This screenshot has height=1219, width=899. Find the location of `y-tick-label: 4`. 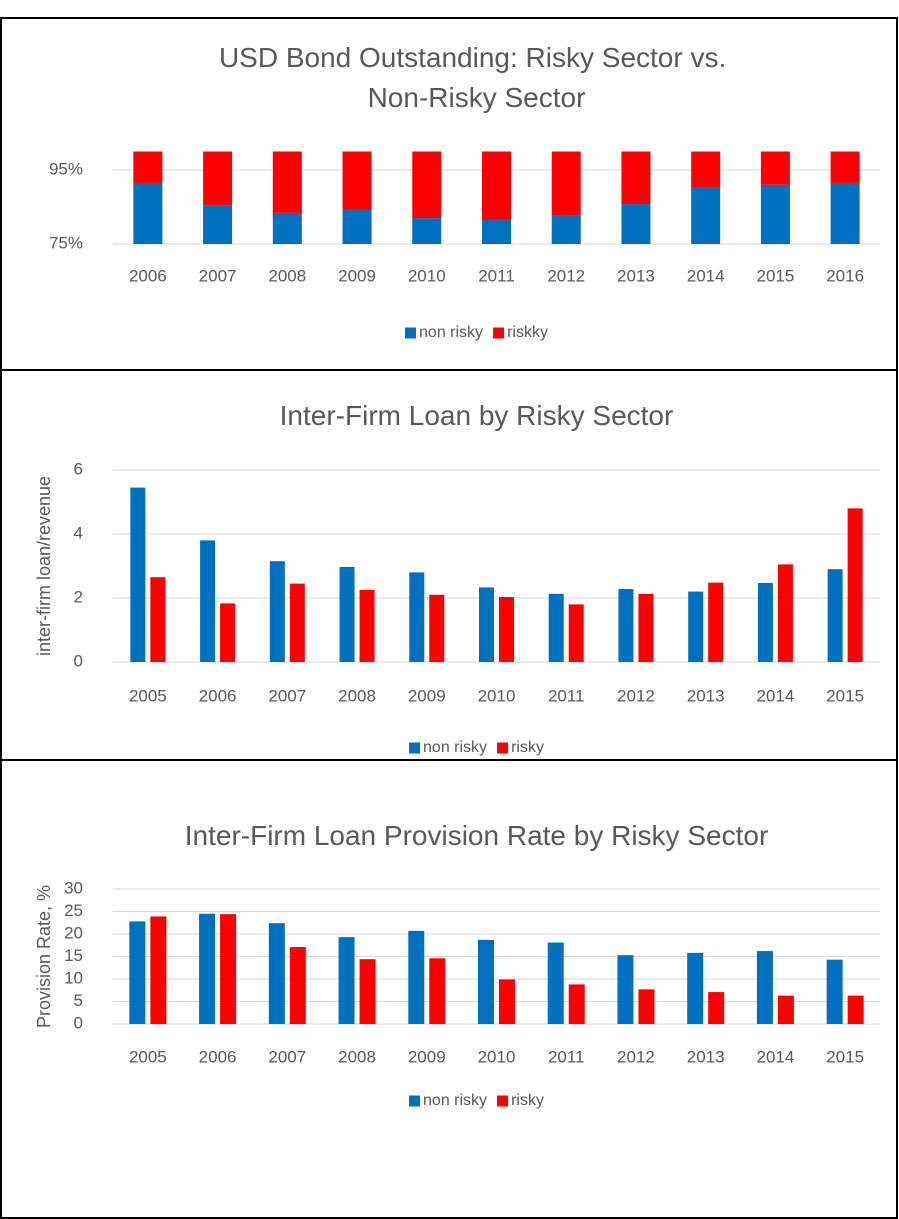

y-tick-label: 4 is located at coordinates (78, 532).